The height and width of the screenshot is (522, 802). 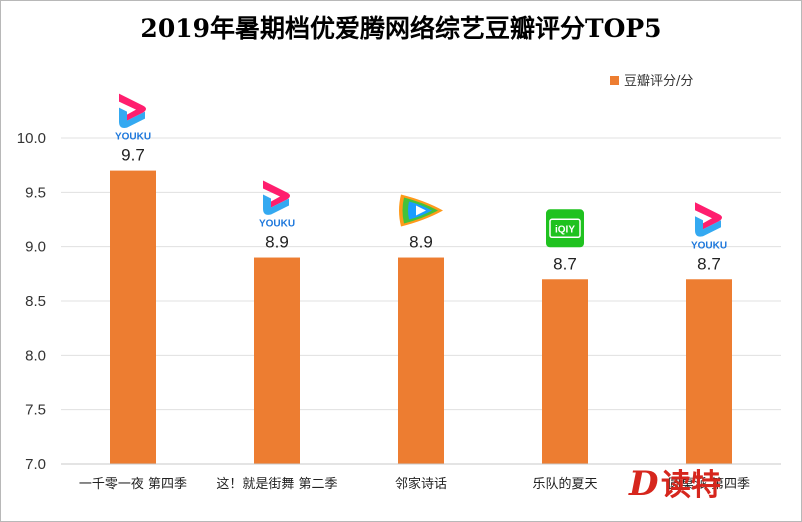 I want to click on x-axis-categories: 一千零一夜 第四季 这！就是街舞 第二季 邻家诗话 乐队的夏天 圆桌派 第四季, so click(x=414, y=484).